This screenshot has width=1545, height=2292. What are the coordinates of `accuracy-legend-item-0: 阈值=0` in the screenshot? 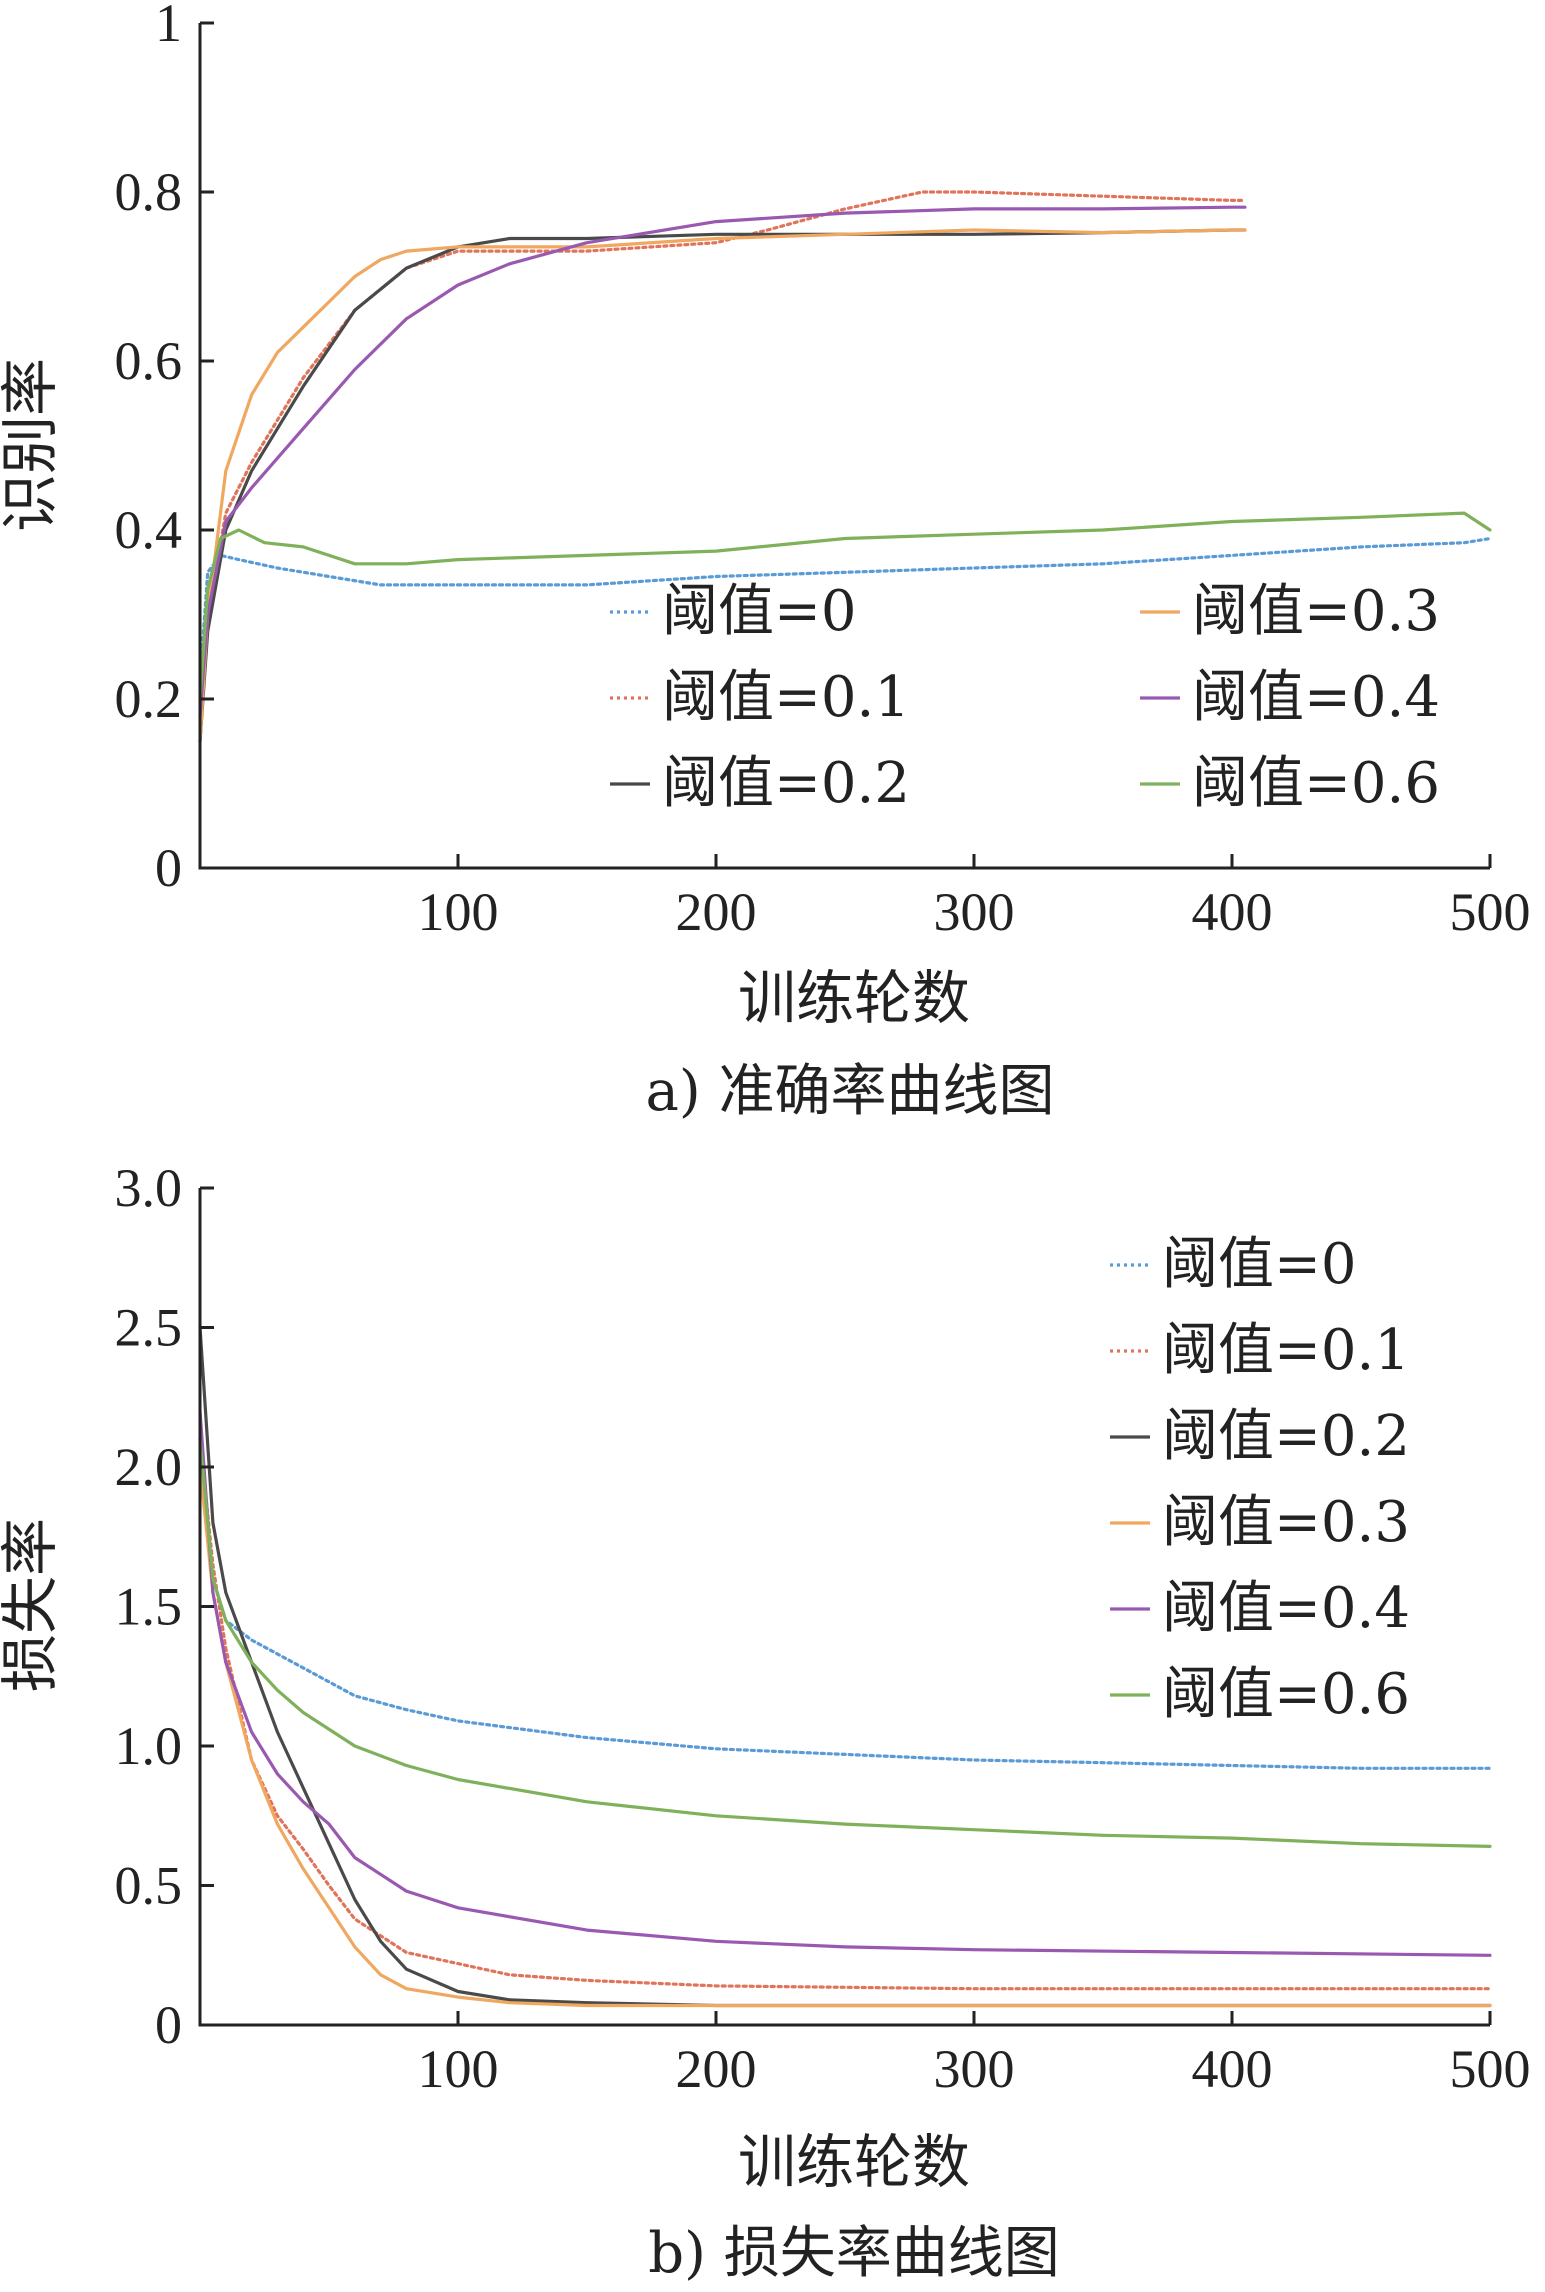 It's located at (733, 611).